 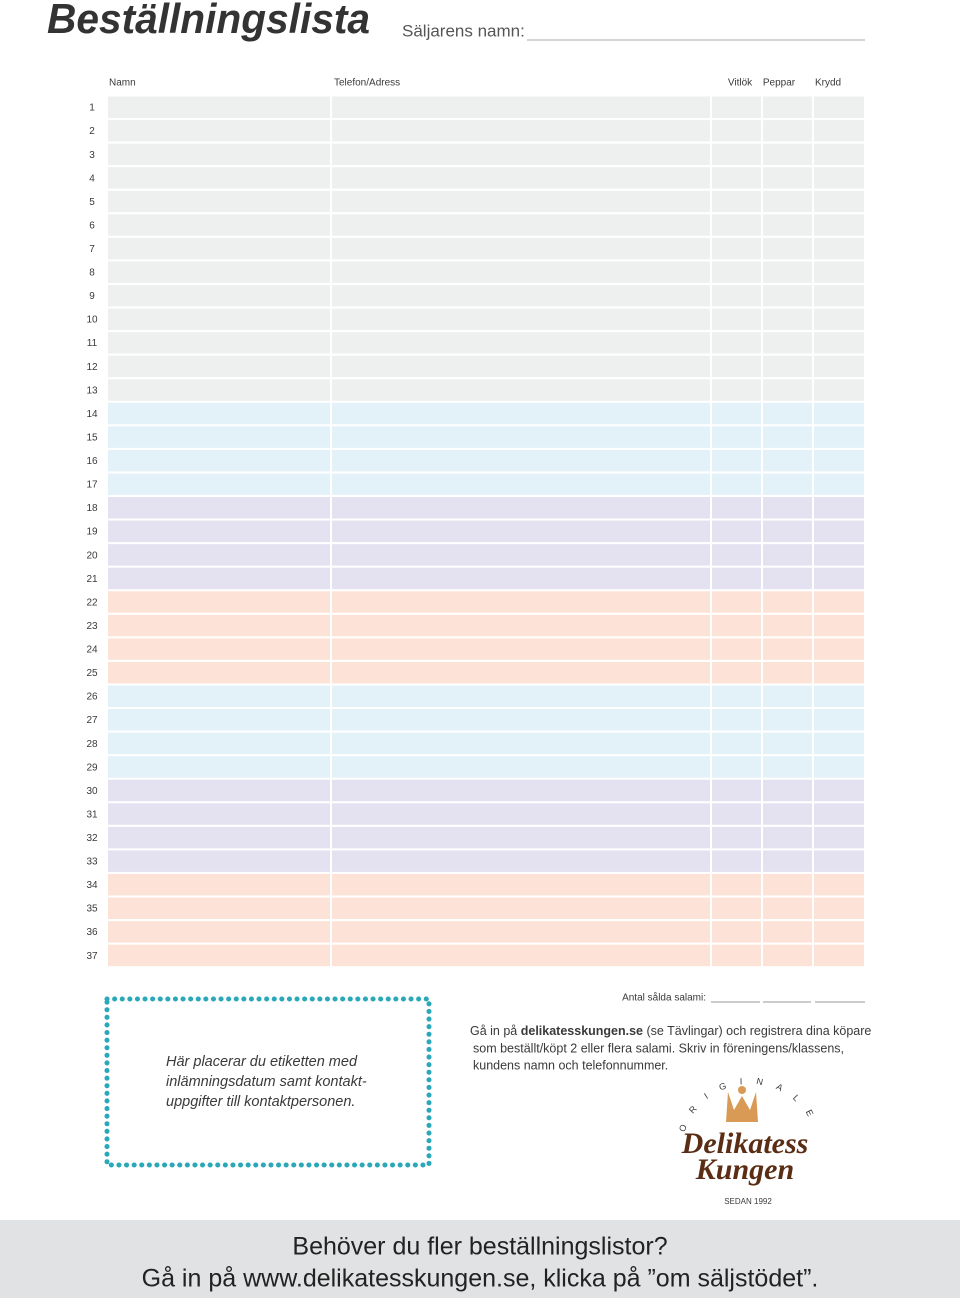 What do you see at coordinates (92, 249) in the screenshot?
I see `row-number: 7` at bounding box center [92, 249].